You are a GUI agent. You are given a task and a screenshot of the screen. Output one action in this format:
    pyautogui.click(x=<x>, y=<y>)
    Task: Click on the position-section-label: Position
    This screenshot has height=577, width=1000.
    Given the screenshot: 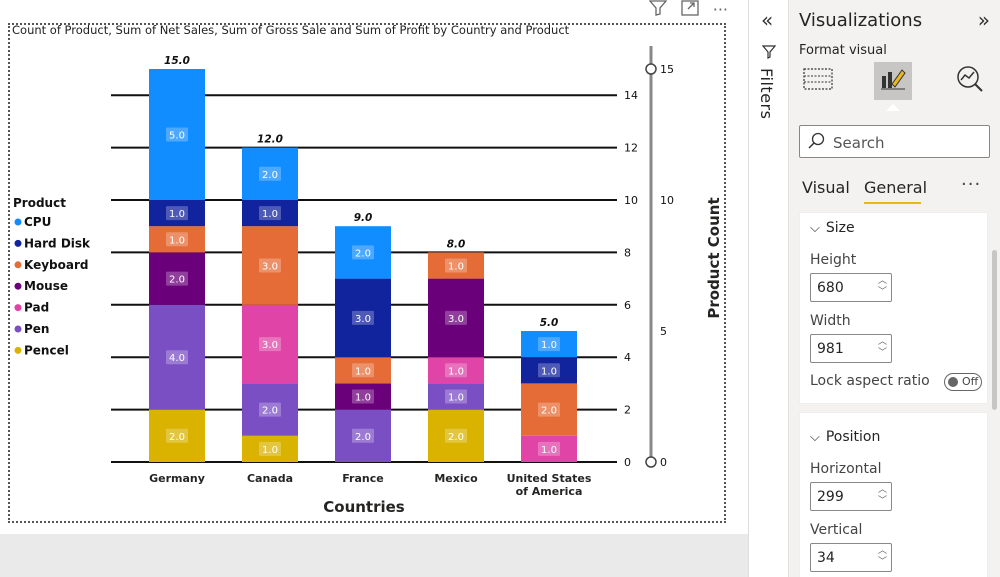 What is the action you would take?
    pyautogui.click(x=853, y=437)
    